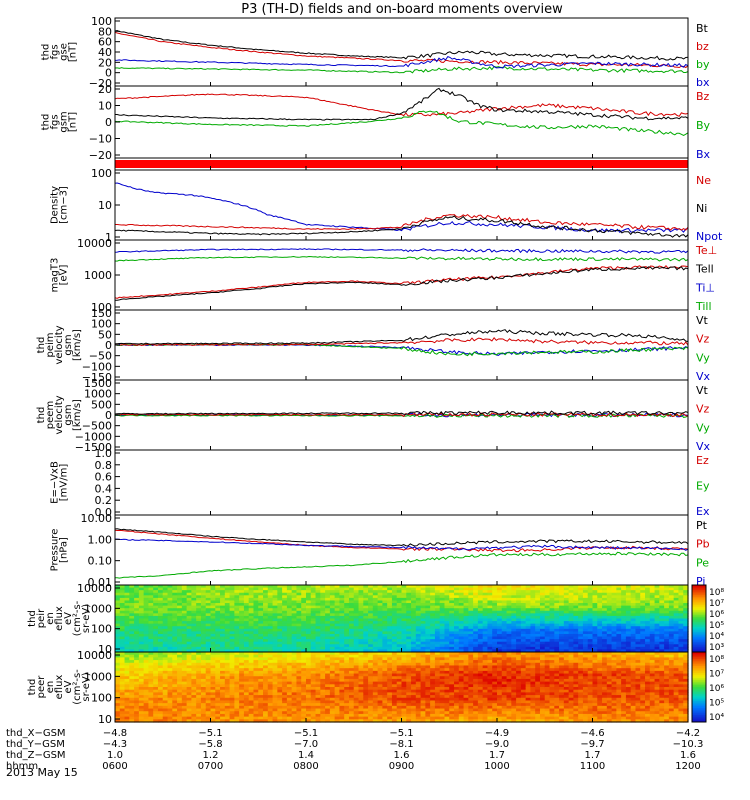 The width and height of the screenshot is (750, 800). I want to click on y-axis-label: gsm, so click(64, 121).